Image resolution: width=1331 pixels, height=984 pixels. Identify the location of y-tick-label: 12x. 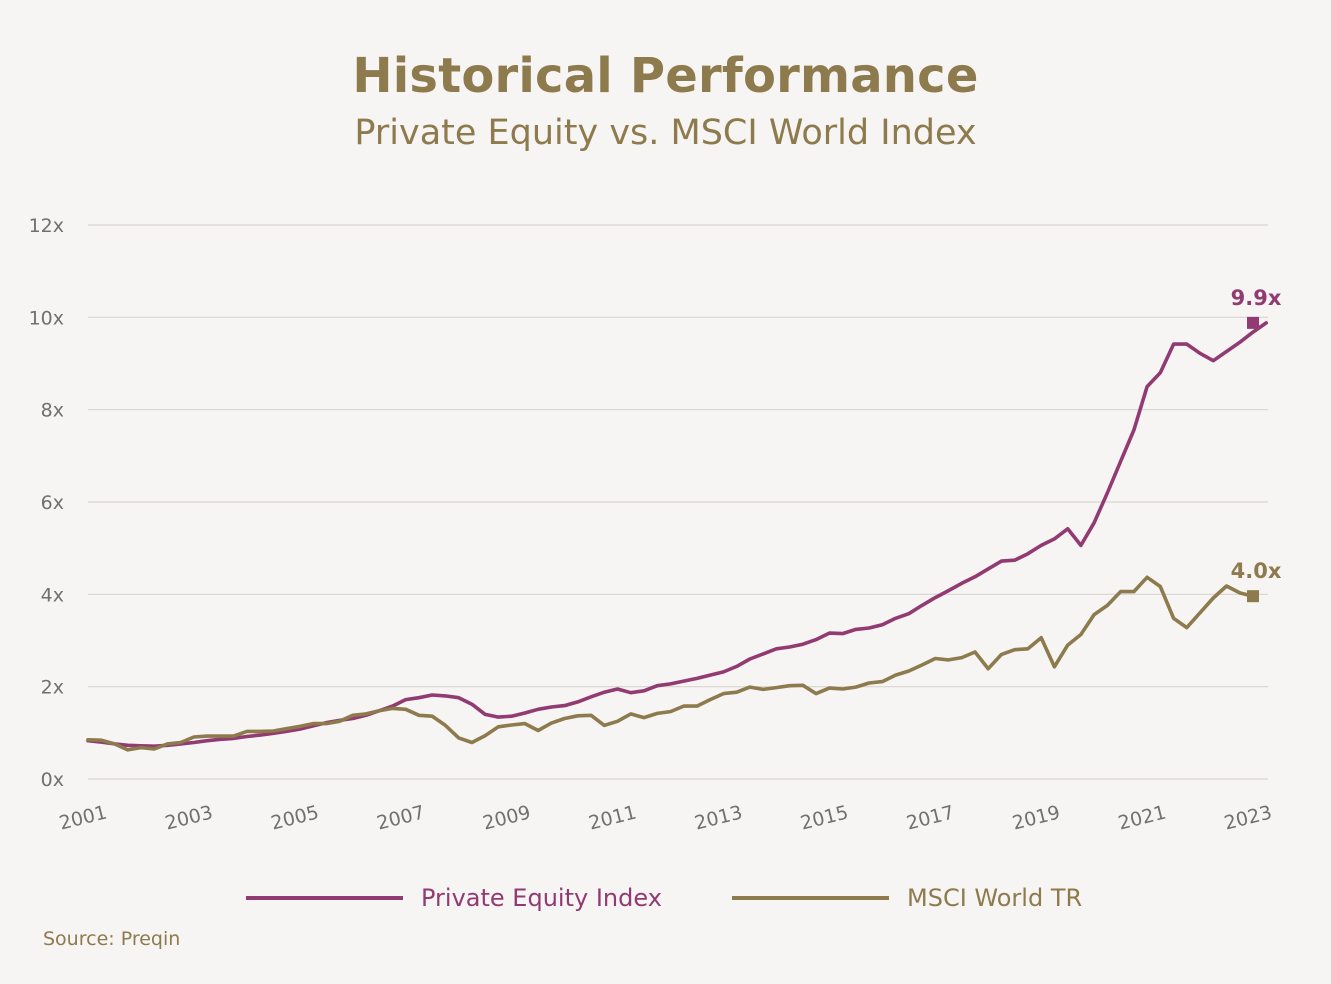
(46, 226).